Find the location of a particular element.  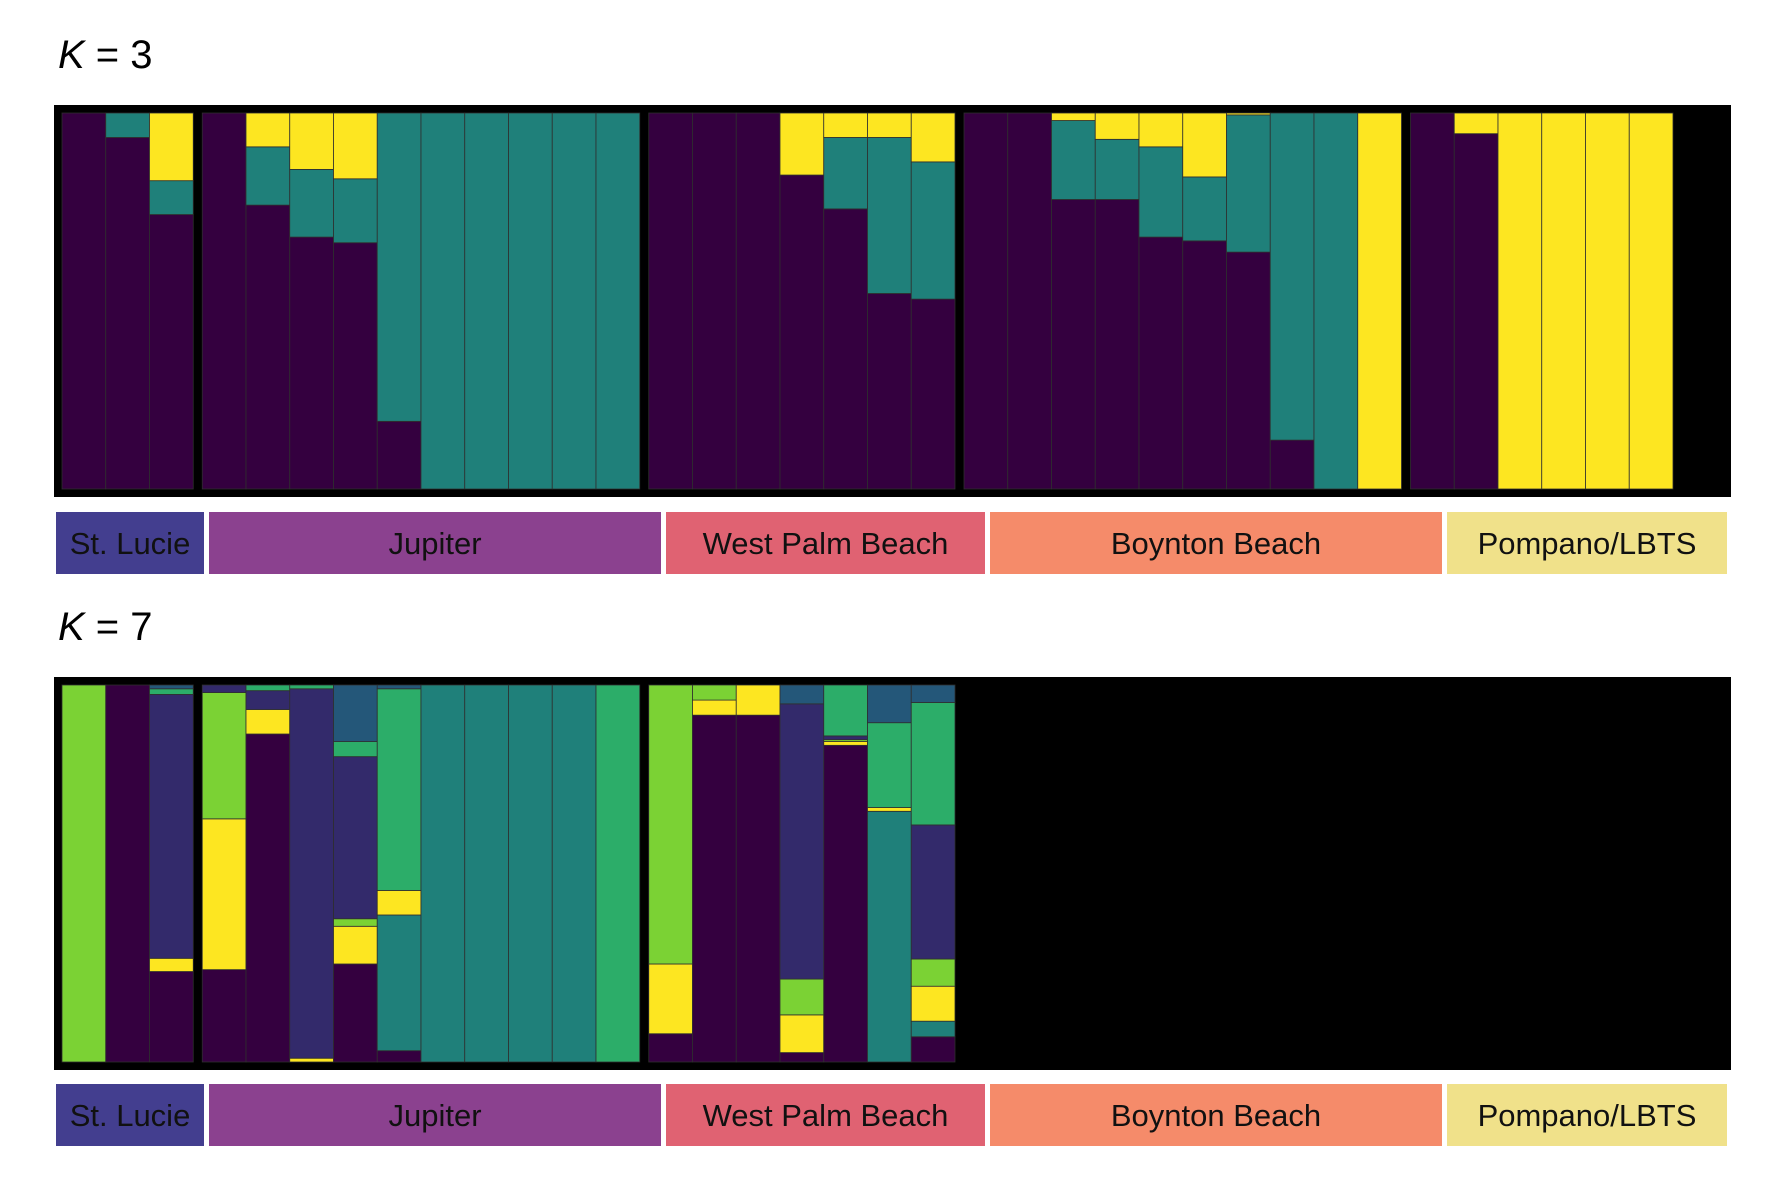

population-label: West Palm Beach is located at coordinates (825, 543).